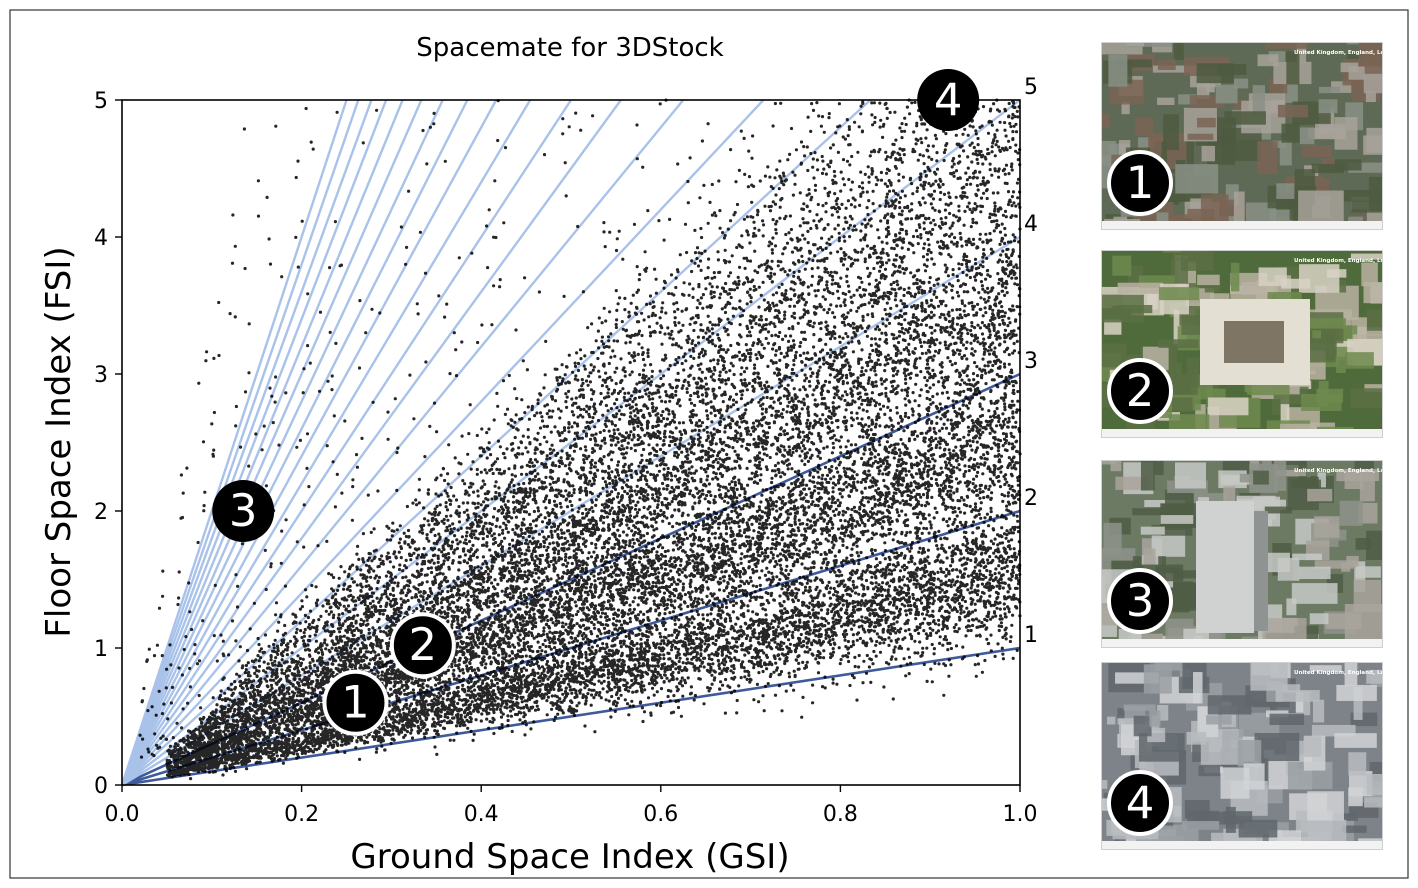 This screenshot has height=888, width=1418. I want to click on y-tick-label: 5, so click(101, 101).